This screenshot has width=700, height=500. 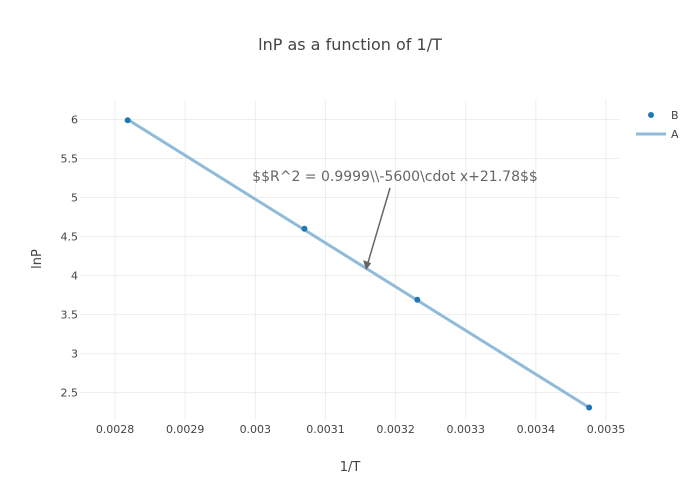 I want to click on x-tick-label: 0.0032, so click(x=395, y=429).